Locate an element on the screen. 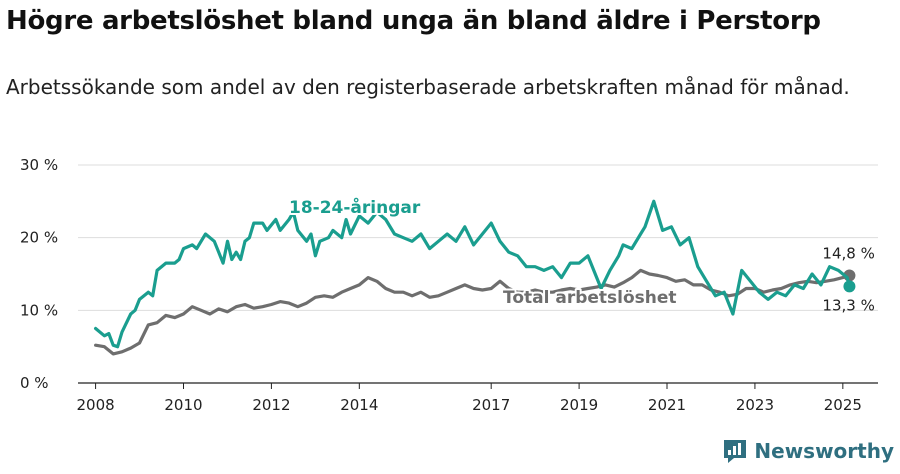  x-tick-label: 2017 is located at coordinates (491, 405).